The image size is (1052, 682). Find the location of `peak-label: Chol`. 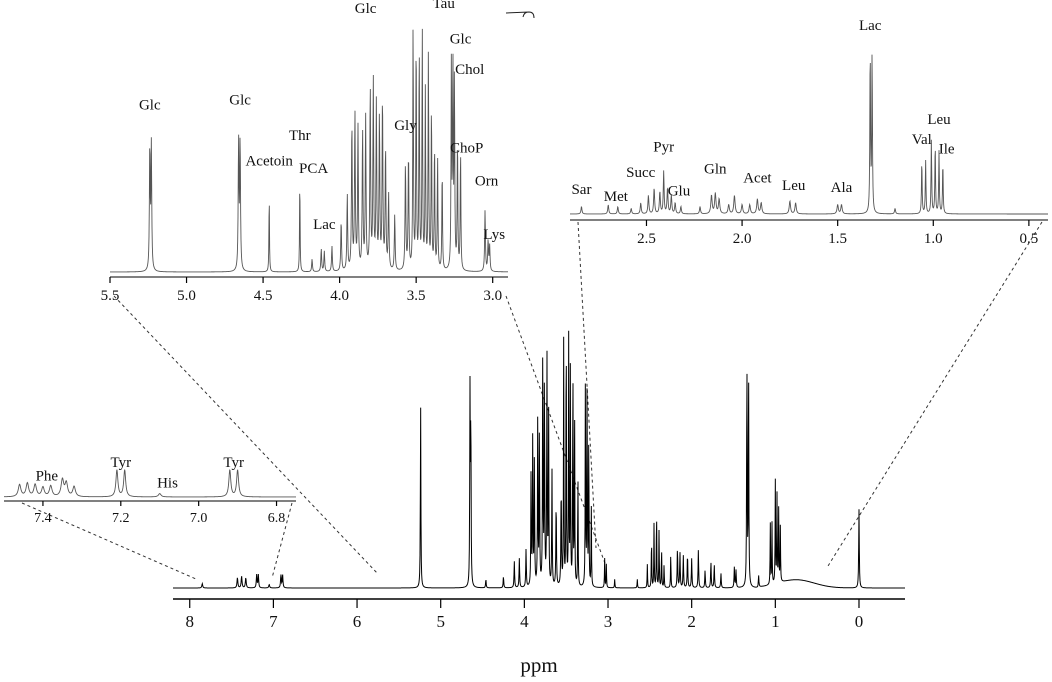

peak-label: Chol is located at coordinates (469, 70).